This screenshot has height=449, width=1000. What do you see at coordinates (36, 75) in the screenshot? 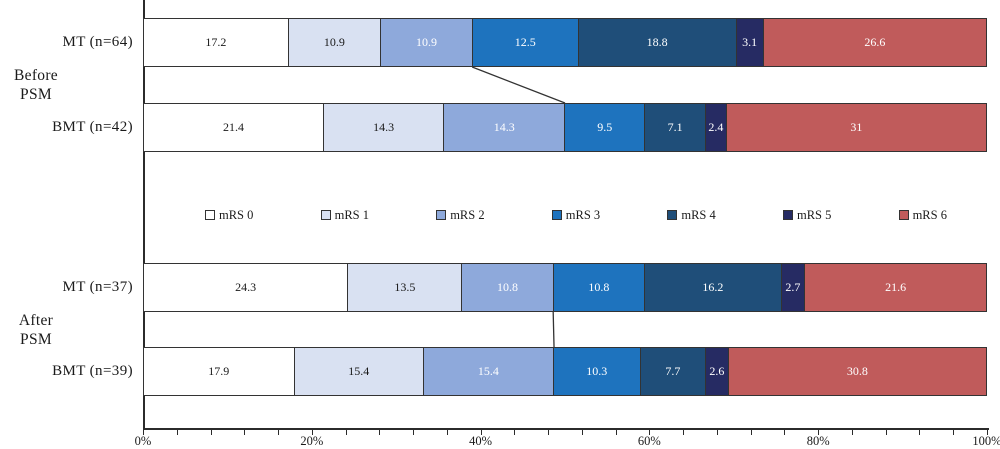
I see `group-label-line: Before` at bounding box center [36, 75].